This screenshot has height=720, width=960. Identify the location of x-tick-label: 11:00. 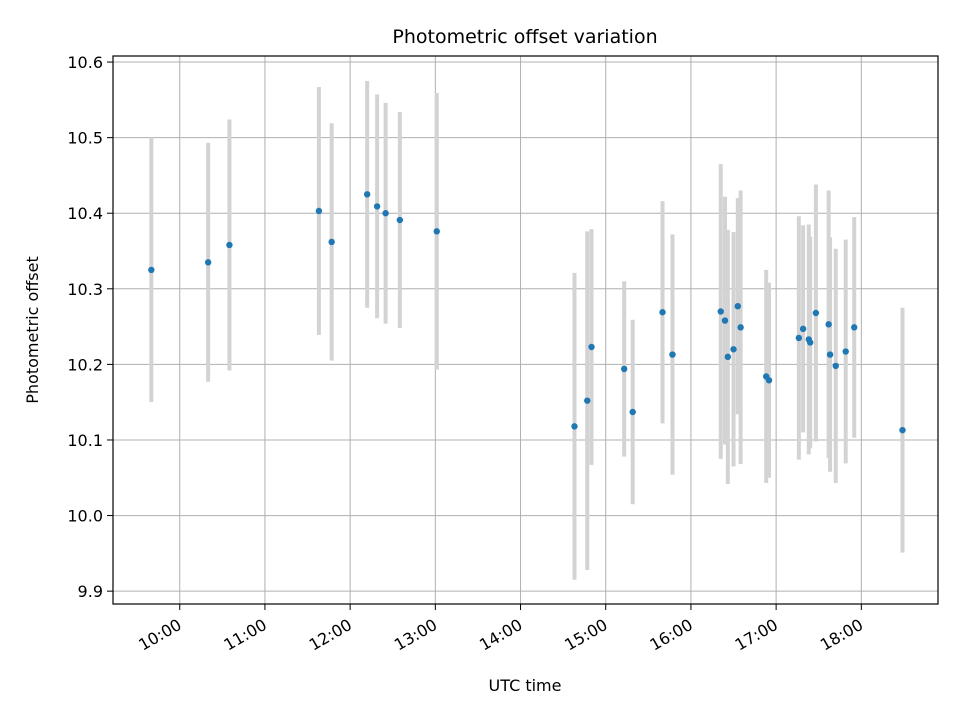
(245, 635).